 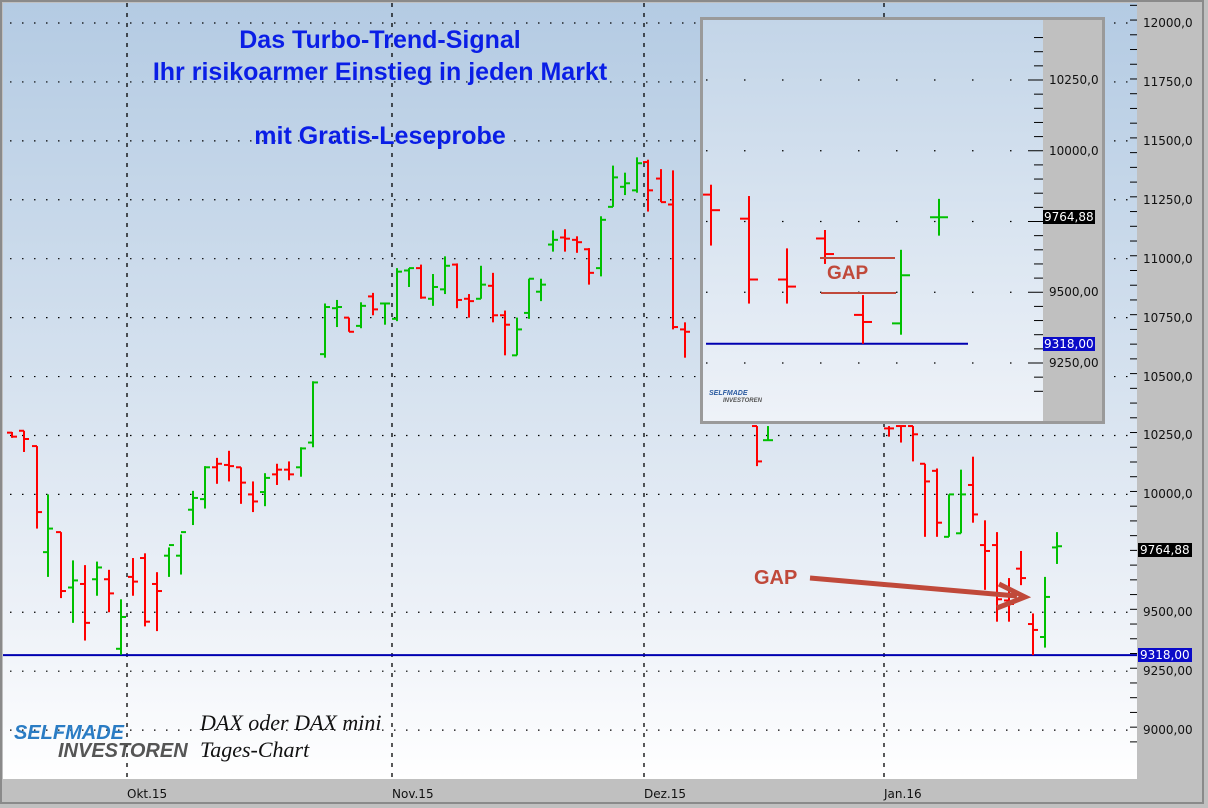 I want to click on inset-y-tick-label: 10250,0, so click(x=1074, y=80).